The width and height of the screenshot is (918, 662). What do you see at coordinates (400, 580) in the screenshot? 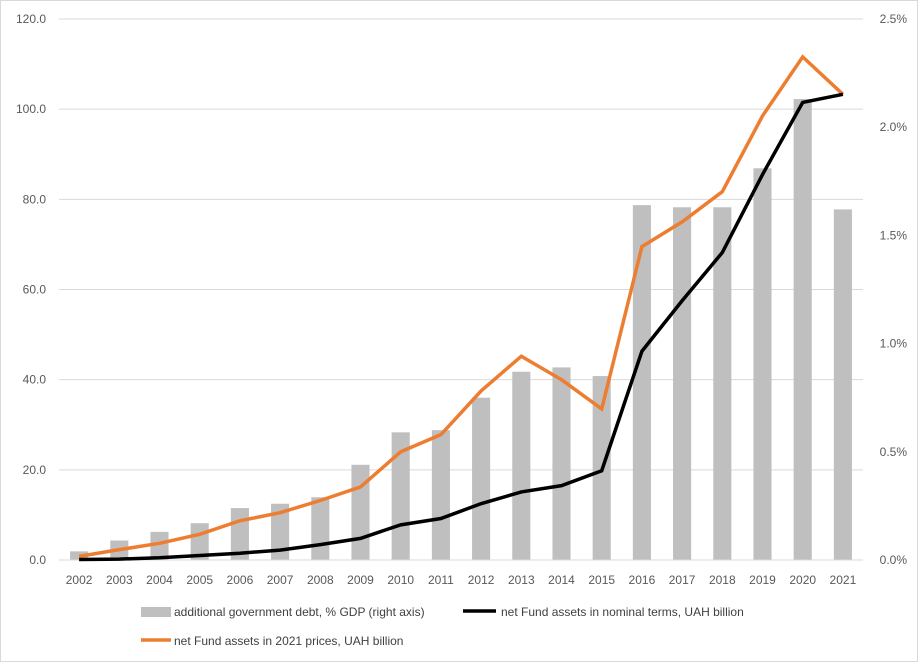
I see `x-tick-label: 2010` at bounding box center [400, 580].